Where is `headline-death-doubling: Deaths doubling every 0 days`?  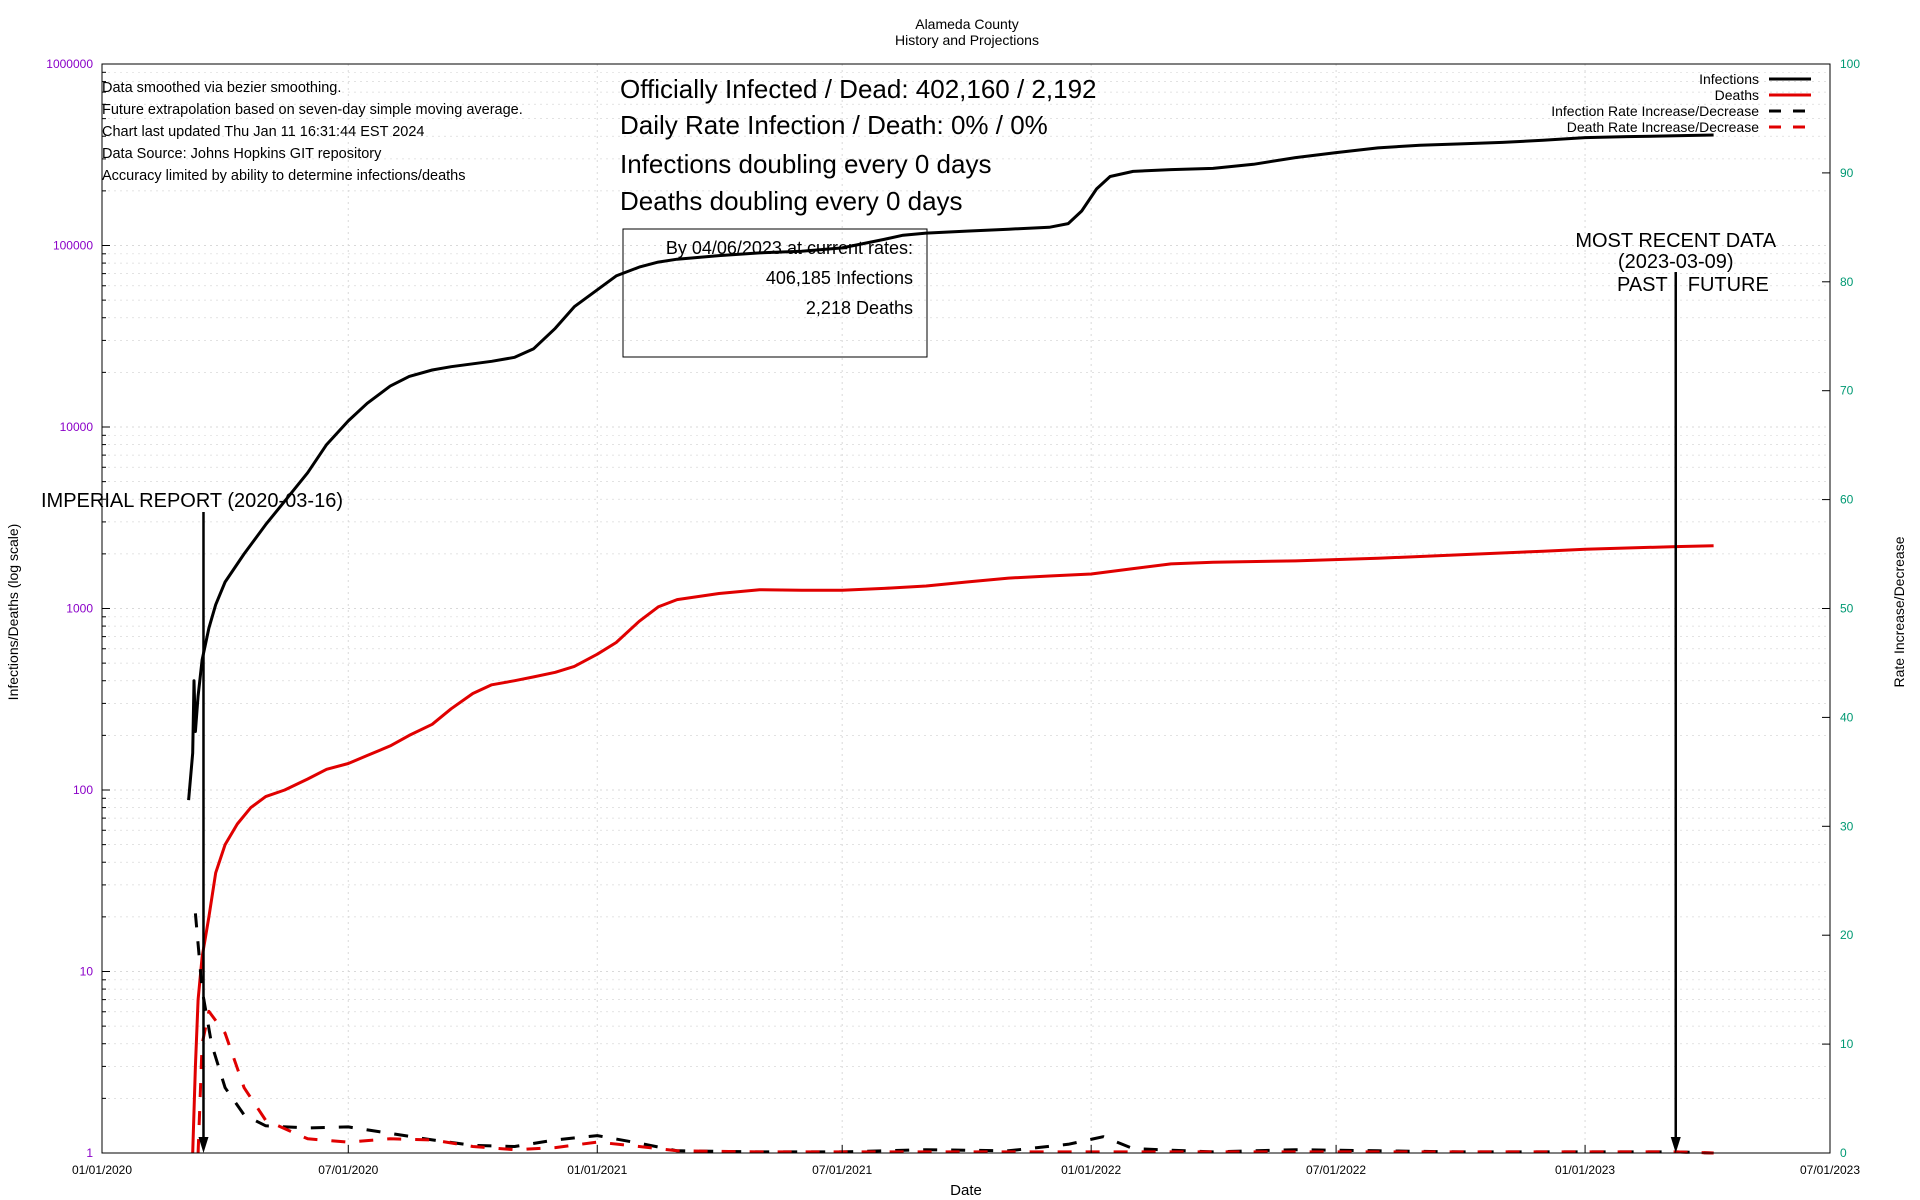 headline-death-doubling: Deaths doubling every 0 days is located at coordinates (791, 201).